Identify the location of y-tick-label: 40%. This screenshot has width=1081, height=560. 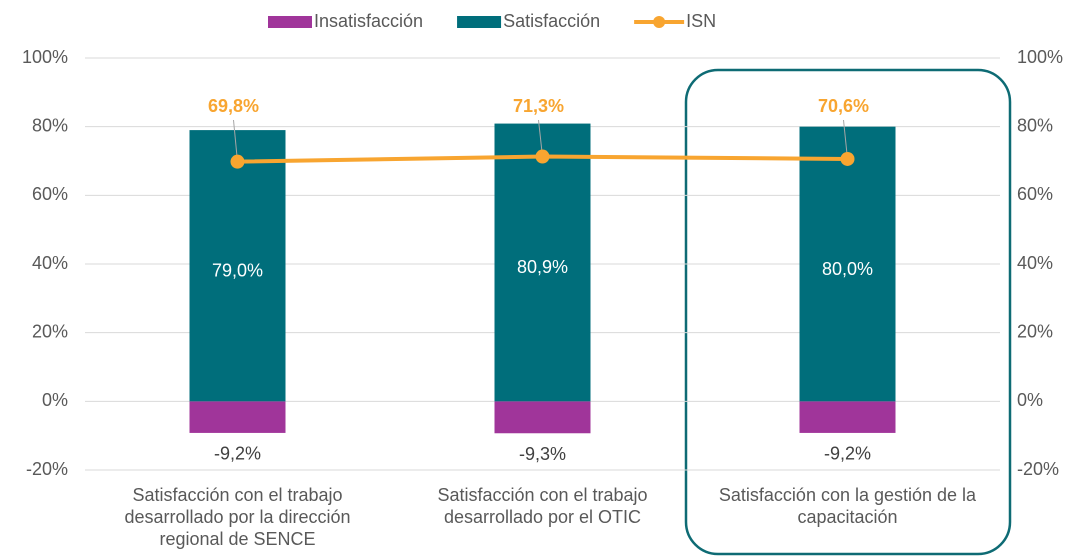
(50, 263).